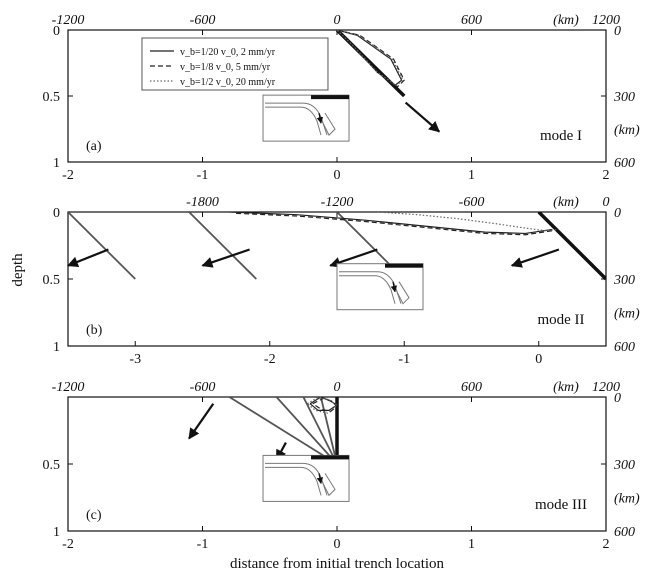  Describe the element at coordinates (337, 564) in the screenshot. I see `x-axis-label: distance from initial trench location` at that location.